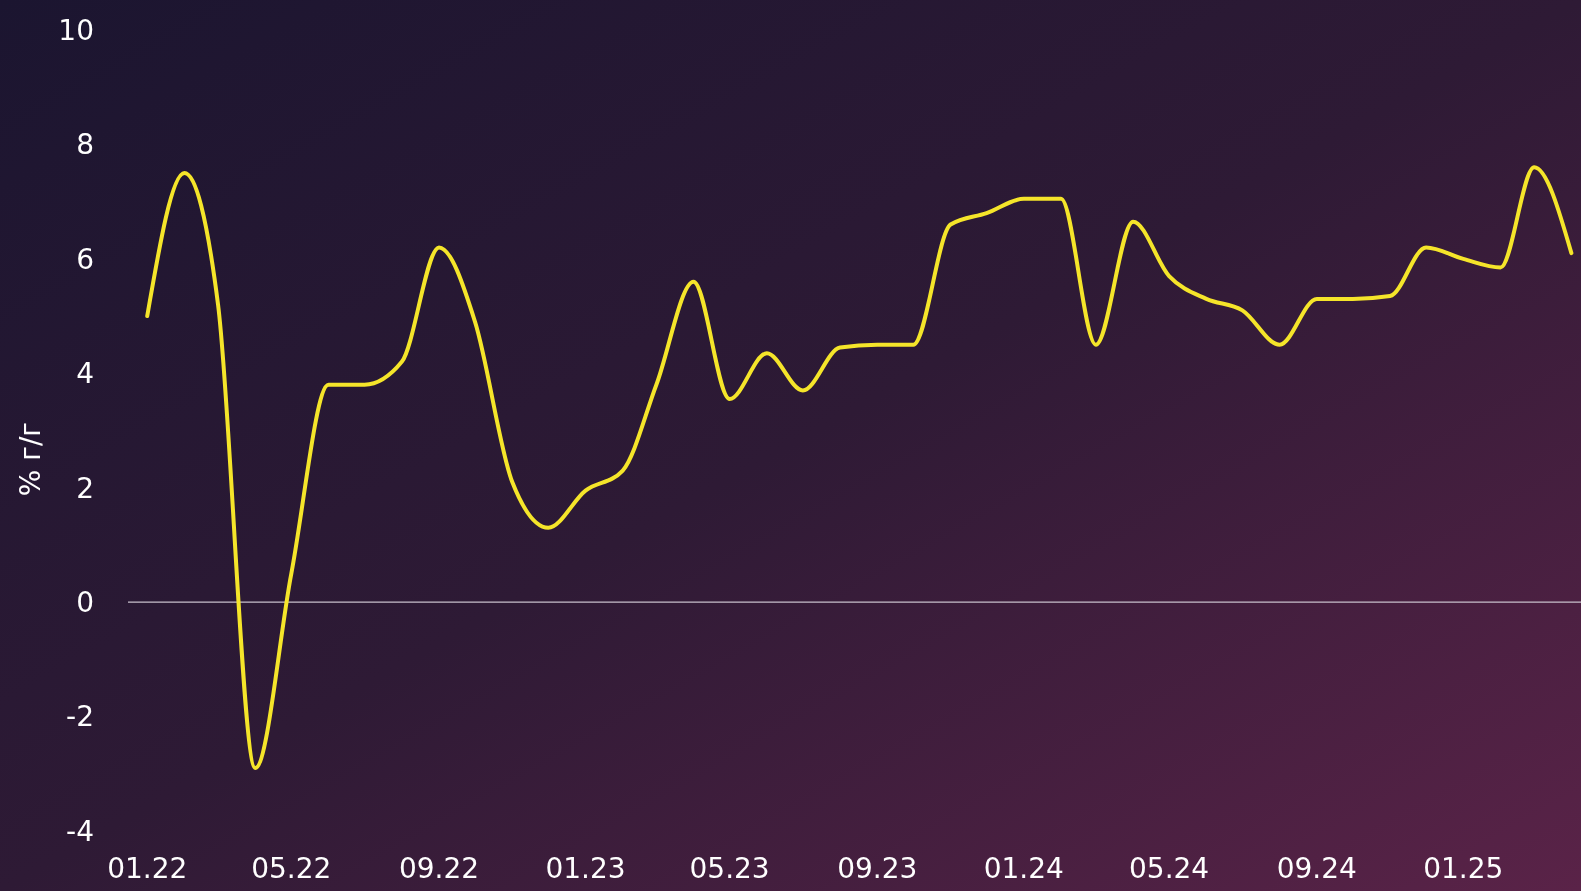 This screenshot has width=1581, height=891. Describe the element at coordinates (85, 488) in the screenshot. I see `y-tick-label: 2` at that location.